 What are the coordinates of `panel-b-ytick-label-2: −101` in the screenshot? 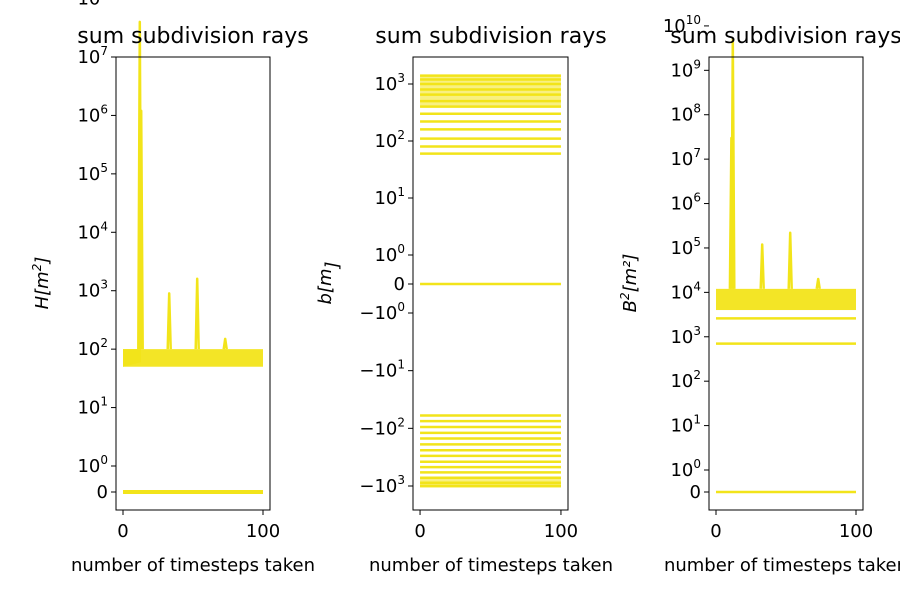 It's located at (382, 370).